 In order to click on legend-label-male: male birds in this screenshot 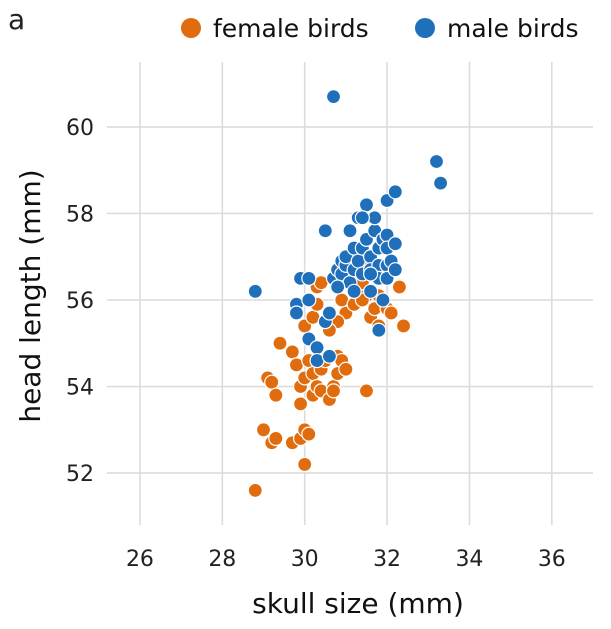, I will do `click(513, 28)`.